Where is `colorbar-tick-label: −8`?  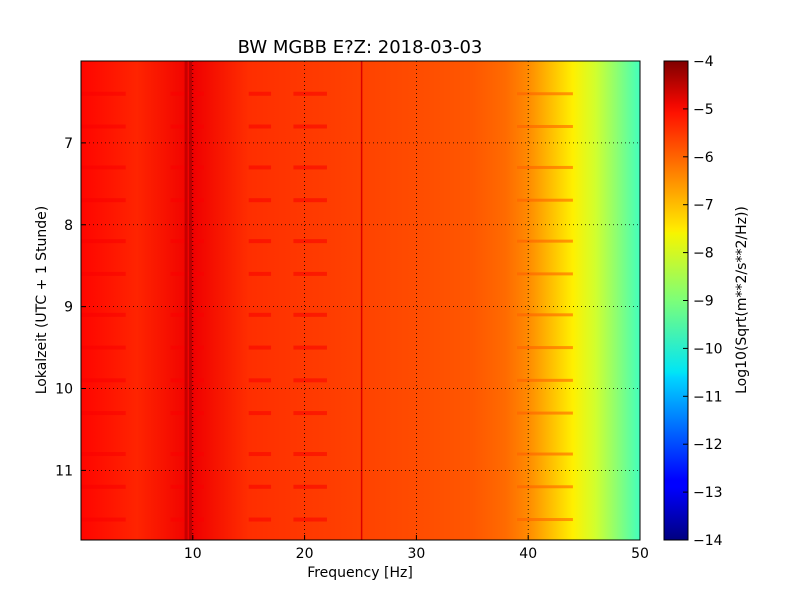
colorbar-tick-label: −8 is located at coordinates (703, 254).